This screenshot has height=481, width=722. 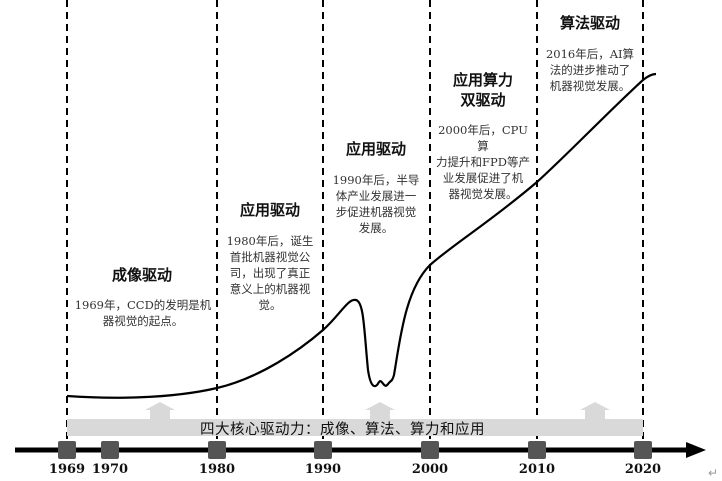 I want to click on driver-band-label: 四大核心驱动力：成像、算法、算力和应用, so click(x=342, y=430).